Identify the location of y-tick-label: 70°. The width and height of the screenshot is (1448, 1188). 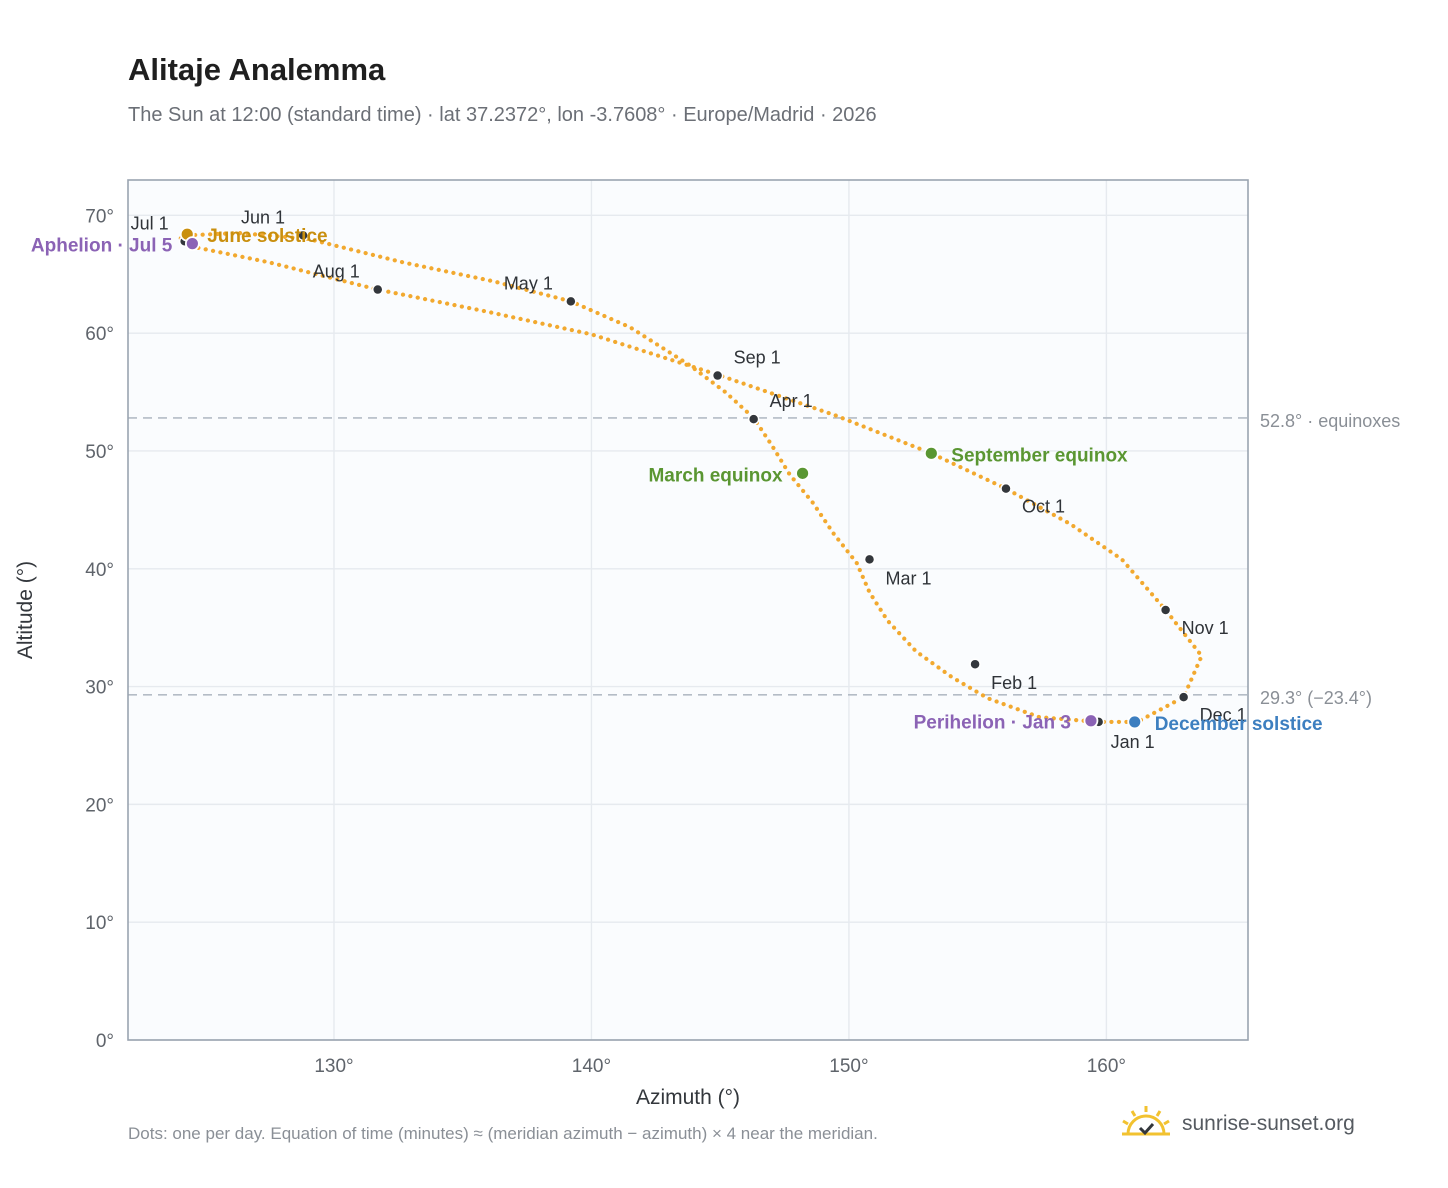
(99, 216).